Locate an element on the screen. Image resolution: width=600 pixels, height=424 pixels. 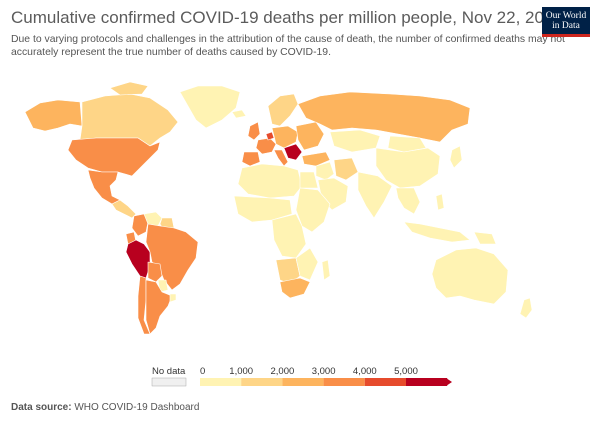
region-russia is located at coordinates (384, 117).